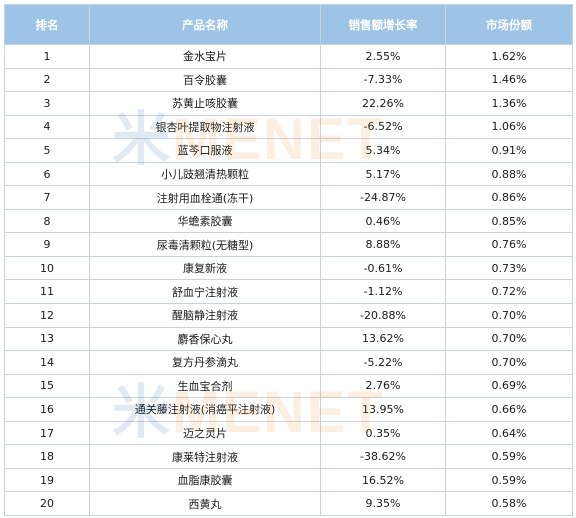 This screenshot has height=518, width=576. Describe the element at coordinates (383, 127) in the screenshot. I see `cell-sales-growth: -6.52%` at that location.